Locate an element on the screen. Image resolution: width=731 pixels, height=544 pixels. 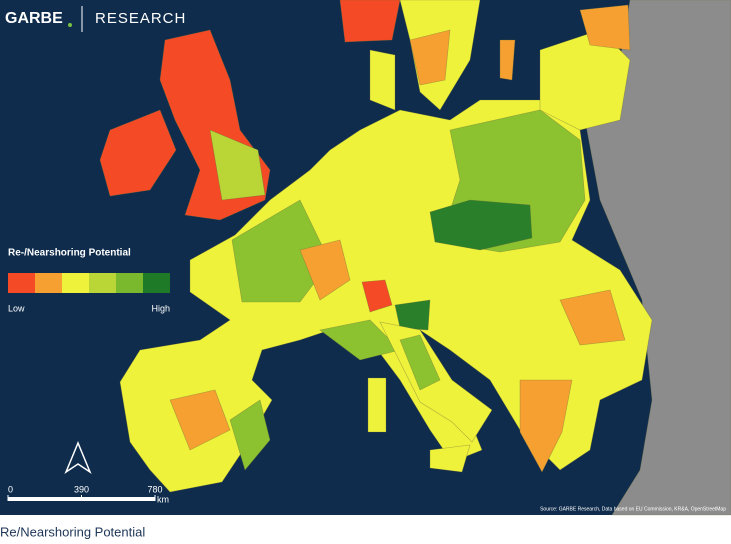
scale-unit: km is located at coordinates (163, 499).